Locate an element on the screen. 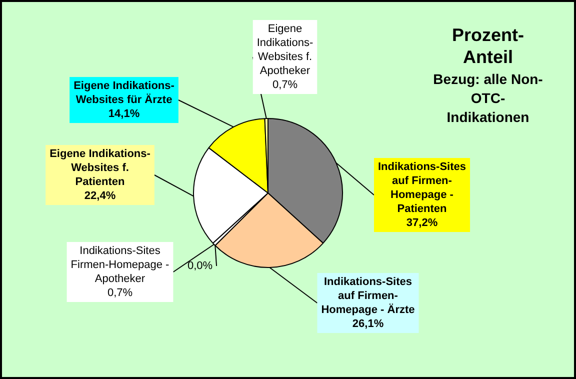  slice-label: Eigene Indikations-Websites f. Apotheker is located at coordinates (285, 50).